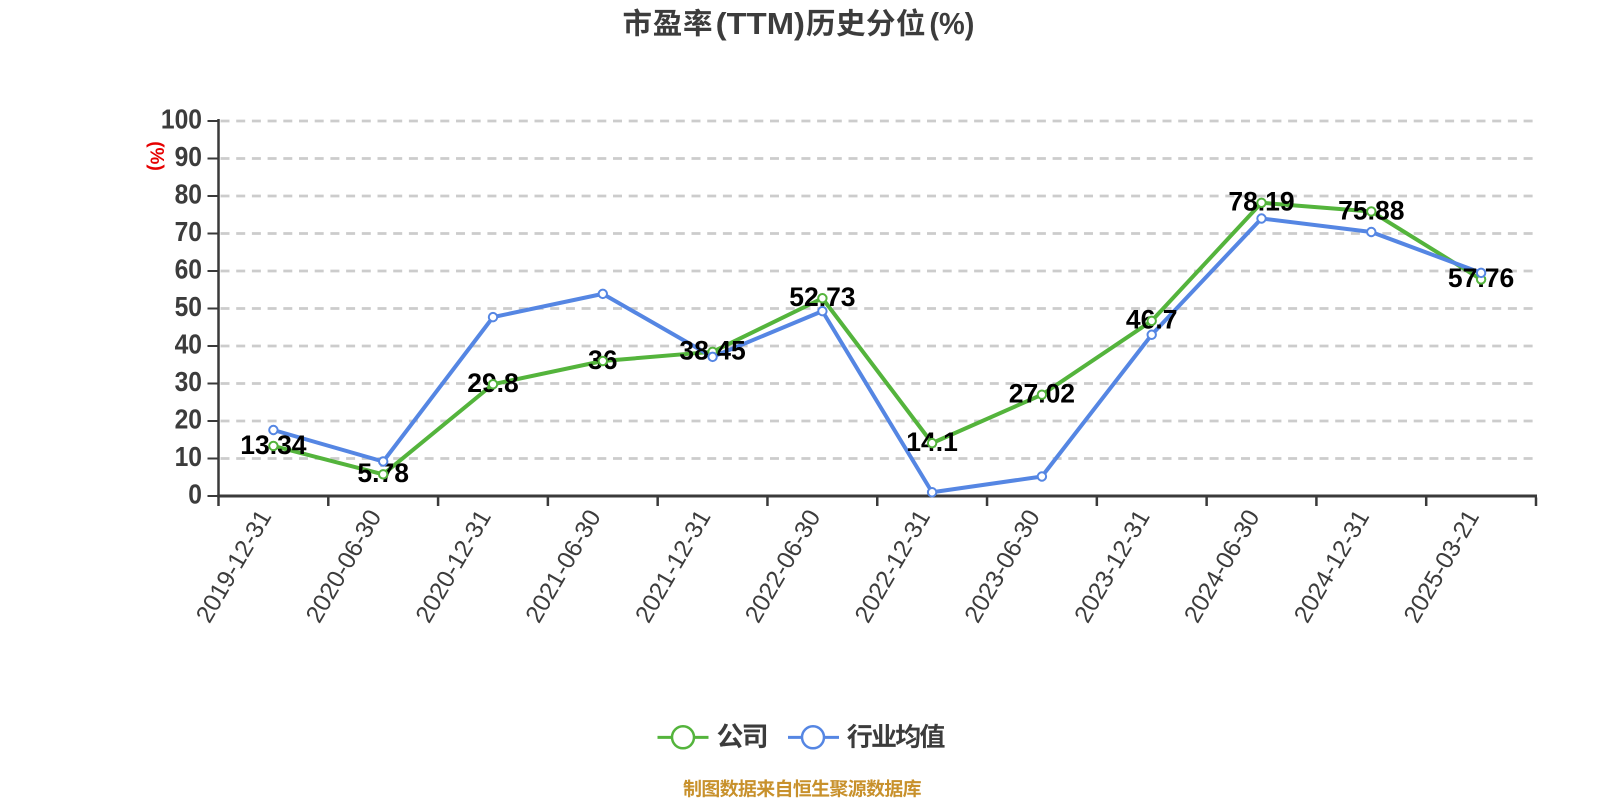  Describe the element at coordinates (188, 344) in the screenshot. I see `svg-text: 40` at that location.